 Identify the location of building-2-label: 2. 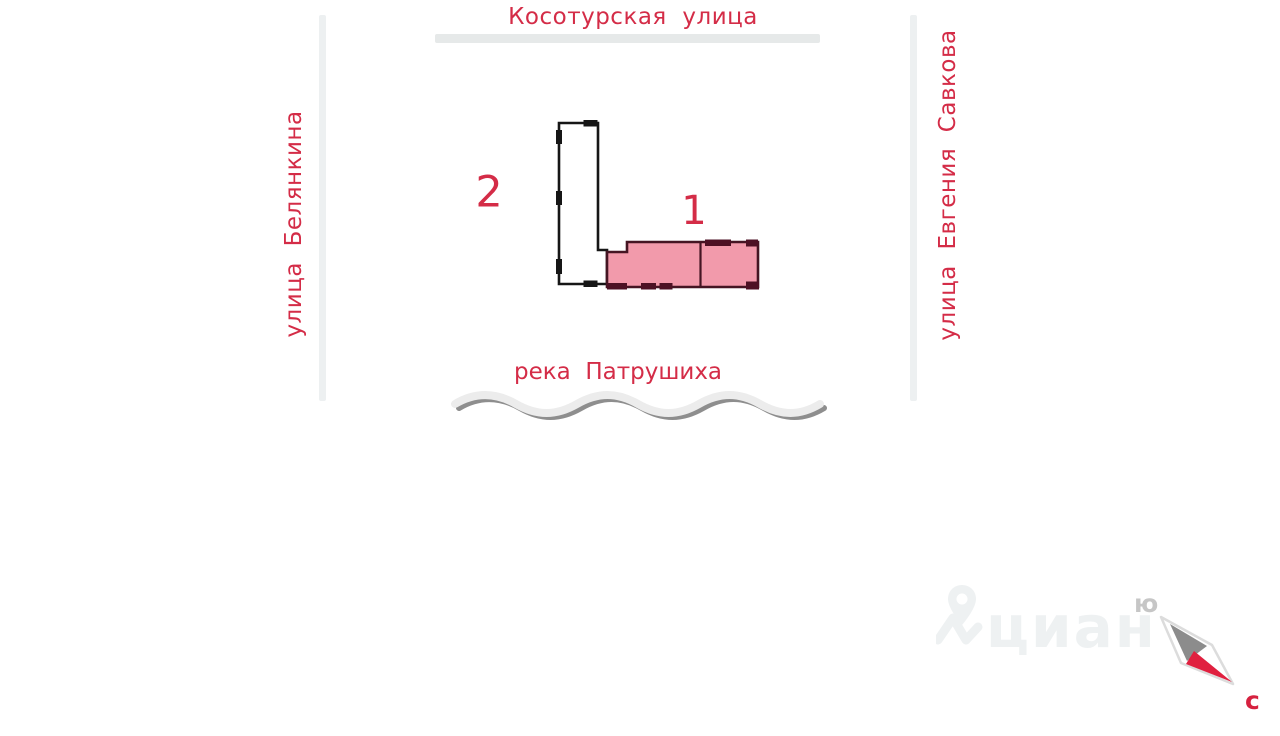
(489, 192).